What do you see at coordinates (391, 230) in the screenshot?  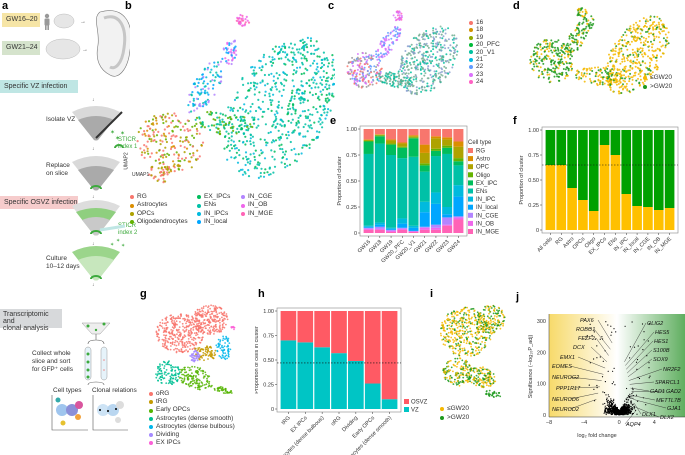 I see `bar-segment-in-cge` at bounding box center [391, 230].